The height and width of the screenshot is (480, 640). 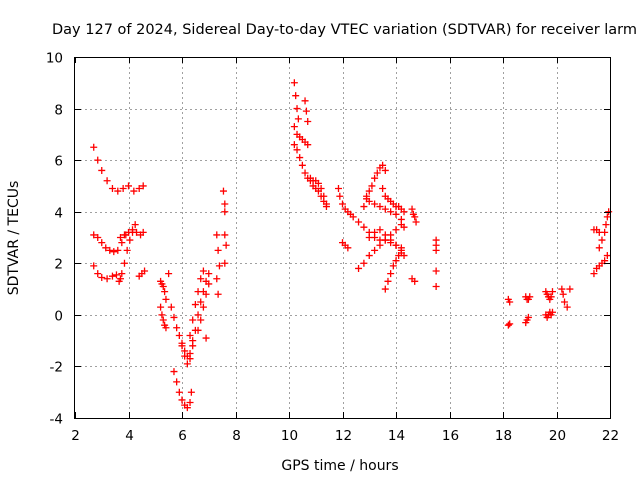 What do you see at coordinates (56, 420) in the screenshot?
I see `y-tick-label: -4` at bounding box center [56, 420].